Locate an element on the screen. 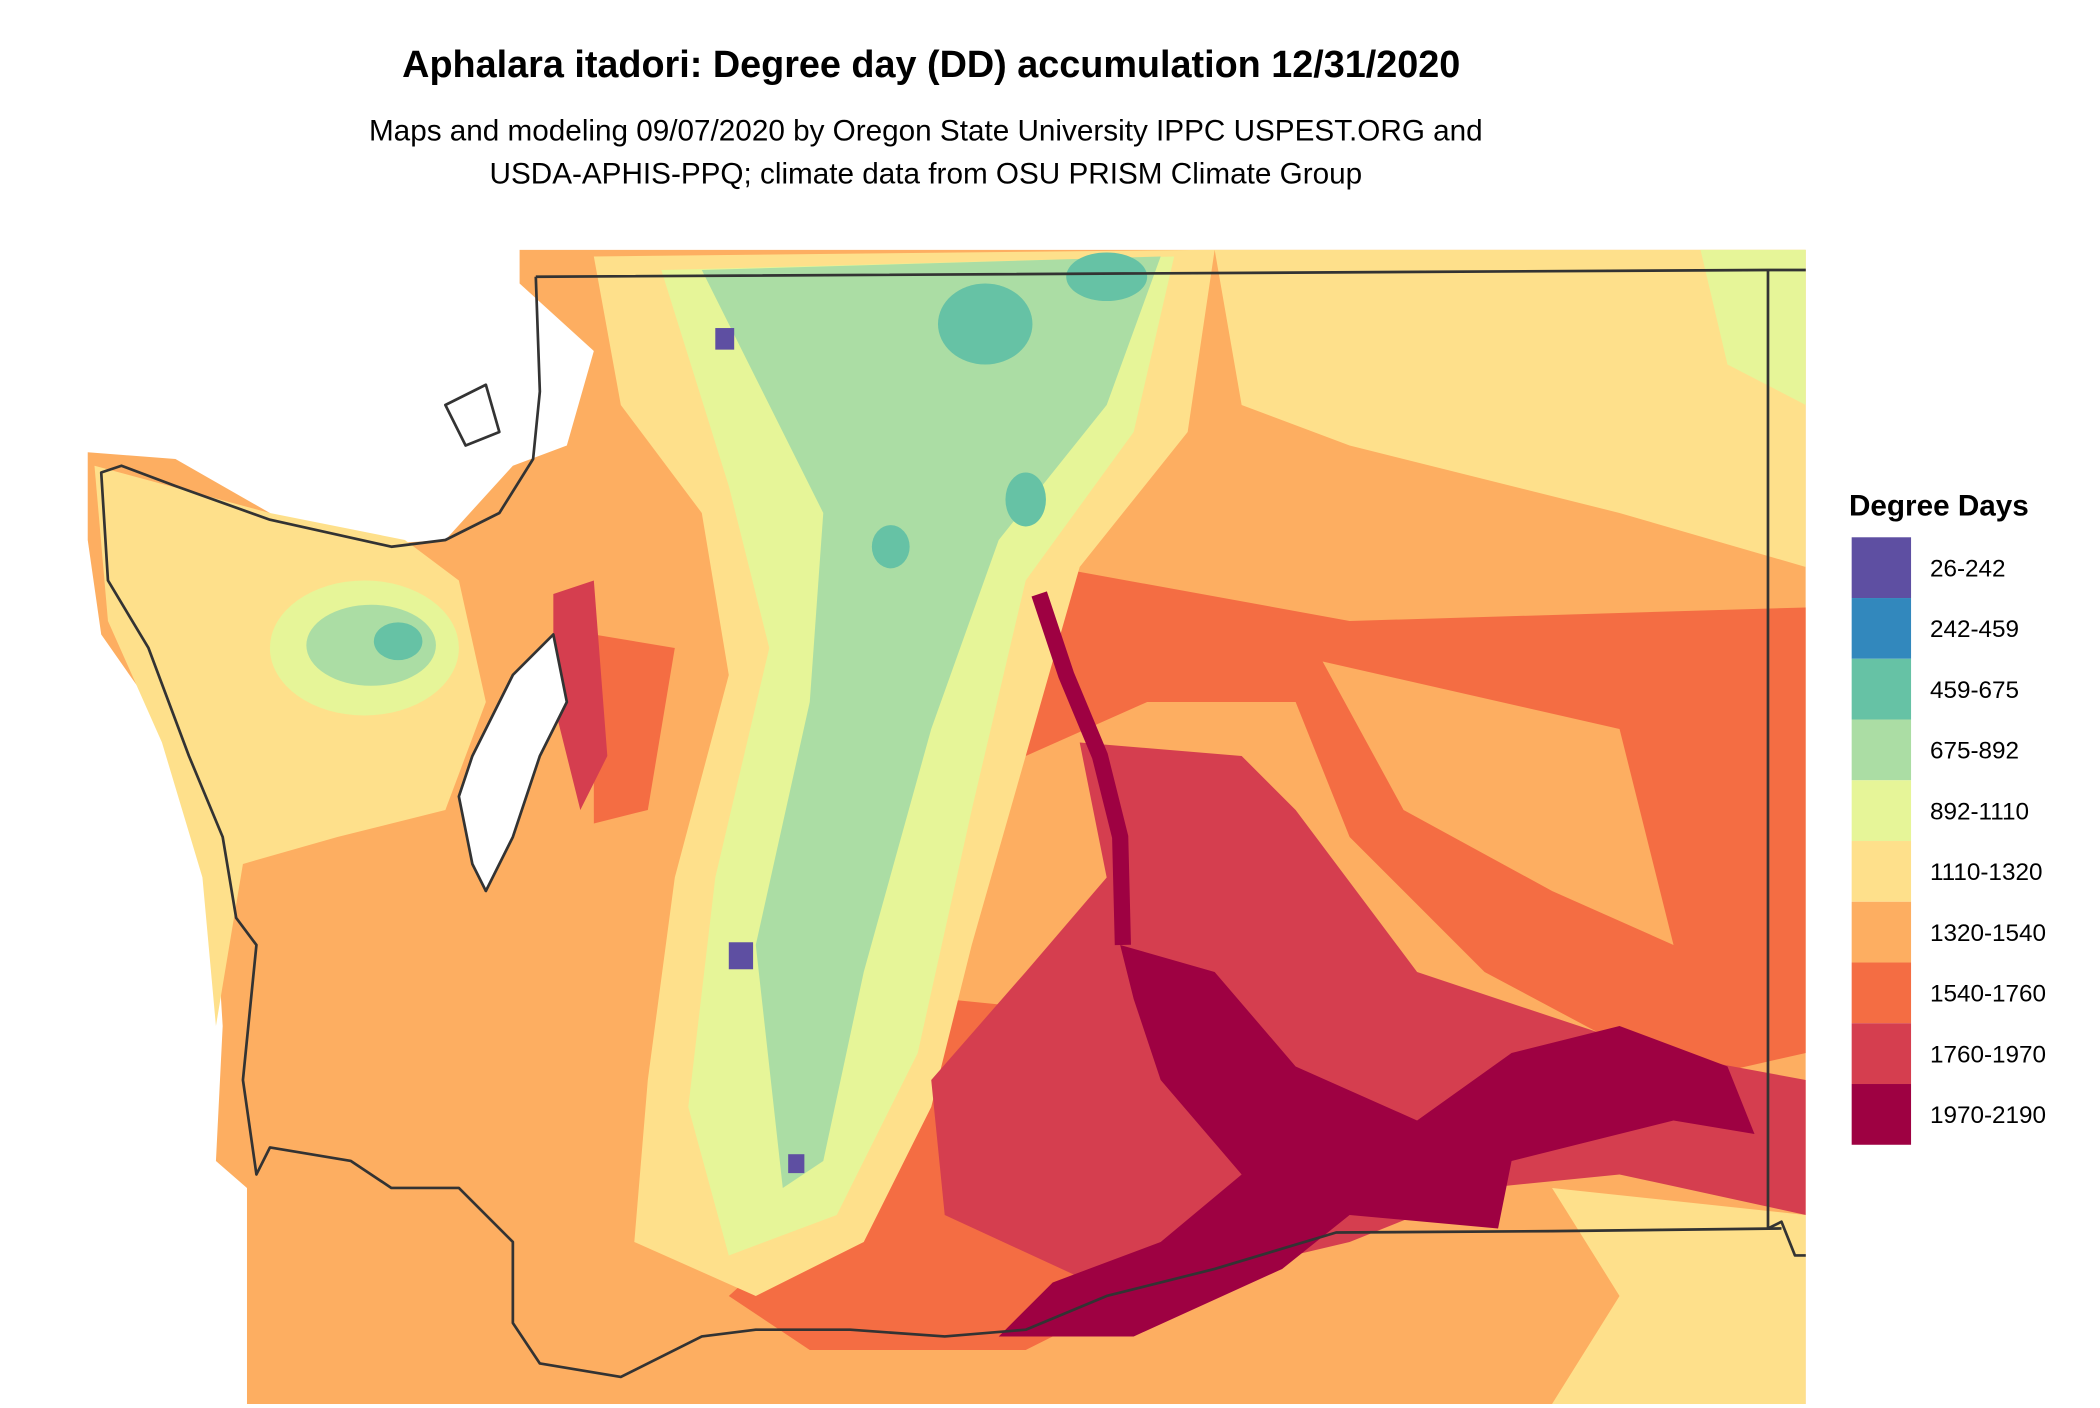  legend-label: 242-459 is located at coordinates (1974, 629).